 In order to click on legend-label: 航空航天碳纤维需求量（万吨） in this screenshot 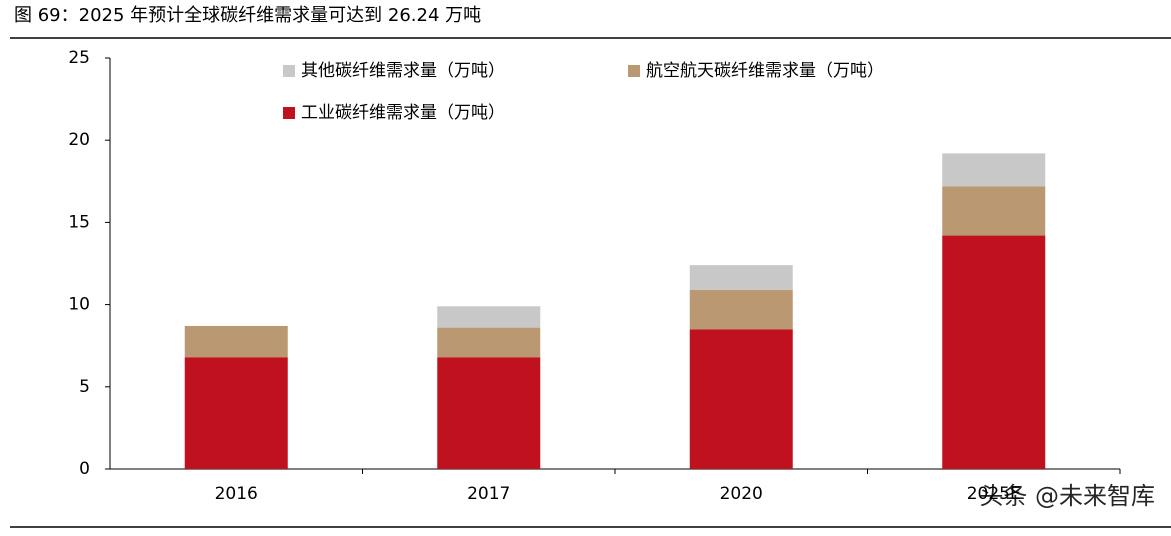, I will do `click(765, 71)`.